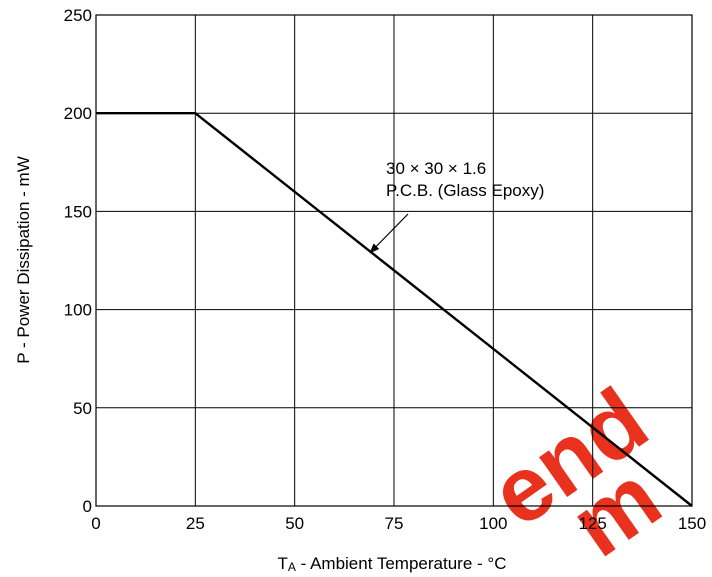 The height and width of the screenshot is (577, 712). What do you see at coordinates (436, 168) in the screenshot?
I see `annotation-line-1: 30 × 30 × 1.6` at bounding box center [436, 168].